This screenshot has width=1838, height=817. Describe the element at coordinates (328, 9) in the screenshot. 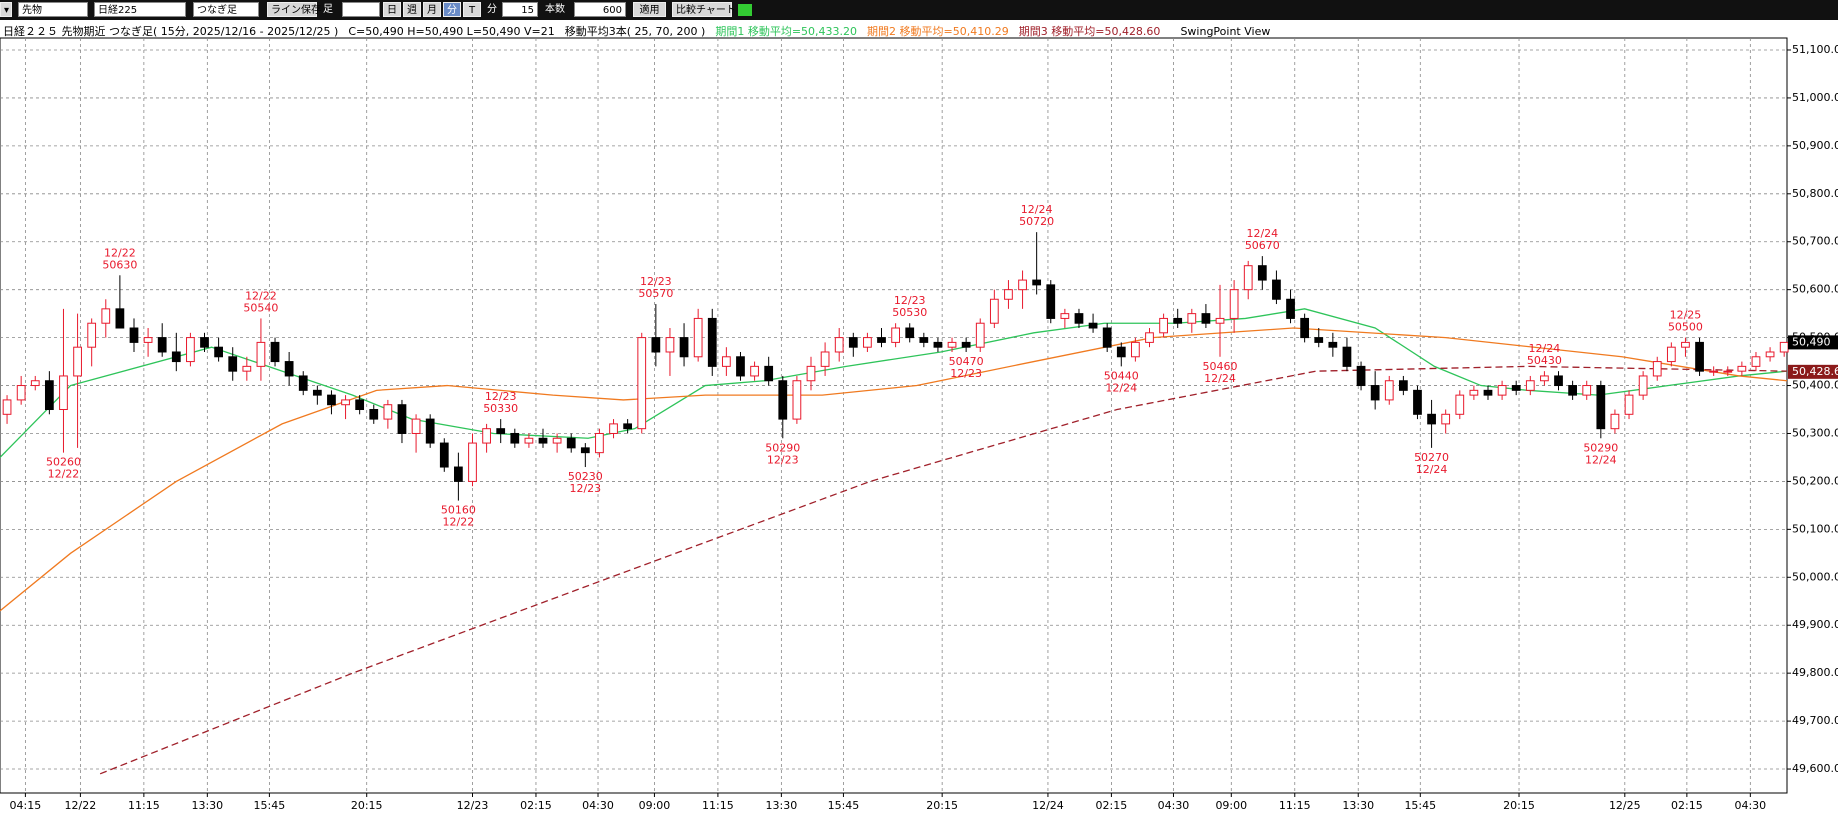

I see `ashi-label: 足` at that location.